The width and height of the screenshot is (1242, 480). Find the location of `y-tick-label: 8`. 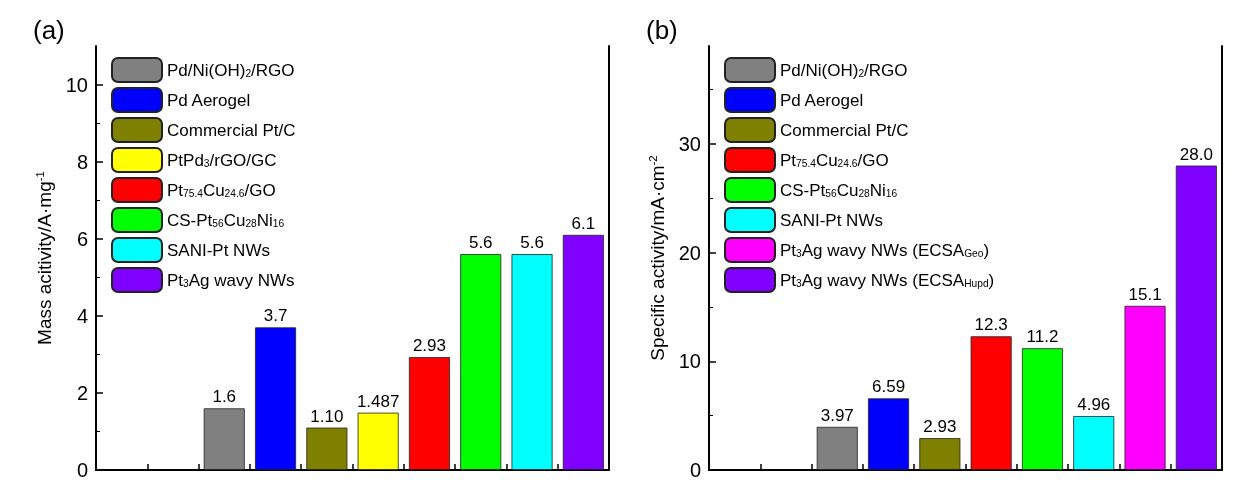

y-tick-label: 8 is located at coordinates (82, 161).